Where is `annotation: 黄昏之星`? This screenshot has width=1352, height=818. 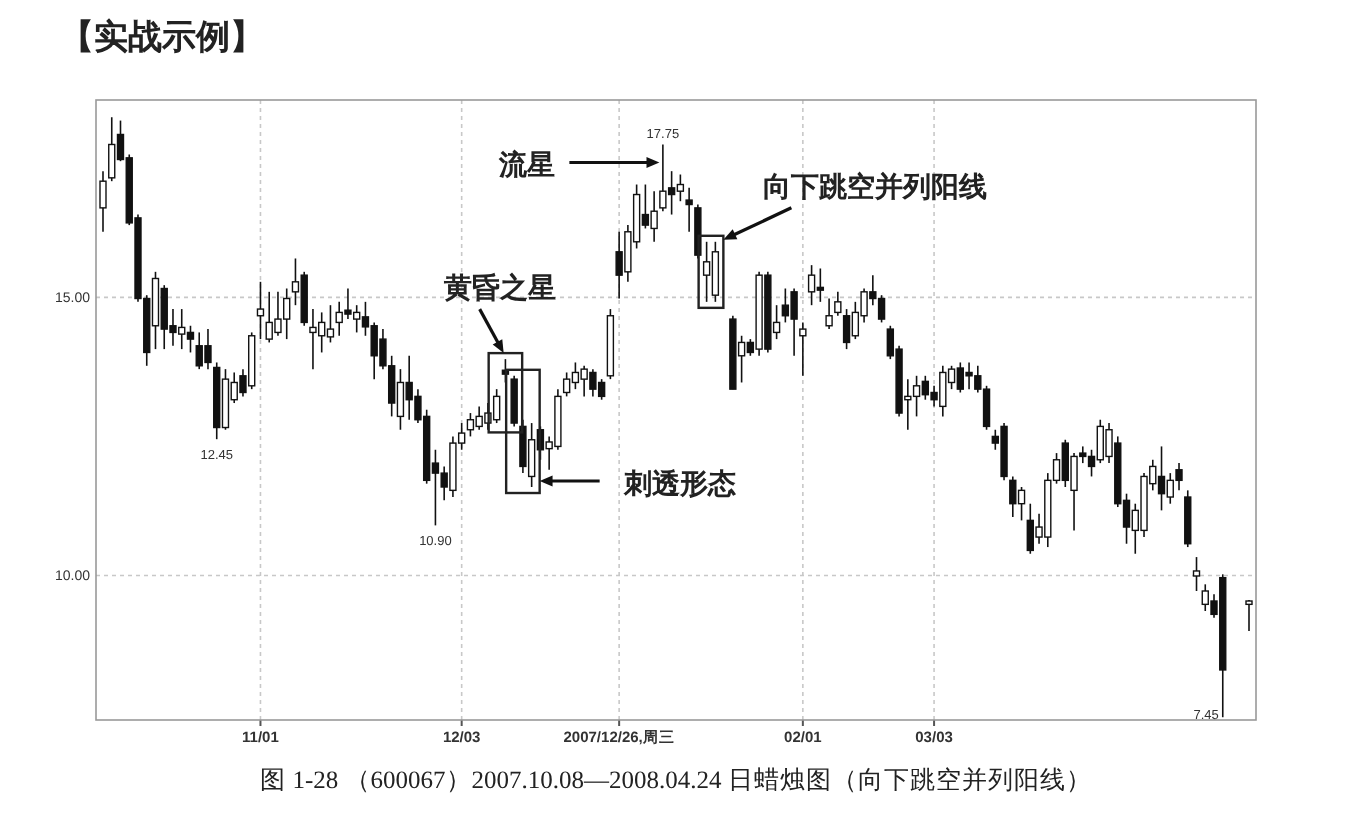
annotation: 黄昏之星 is located at coordinates (498, 288).